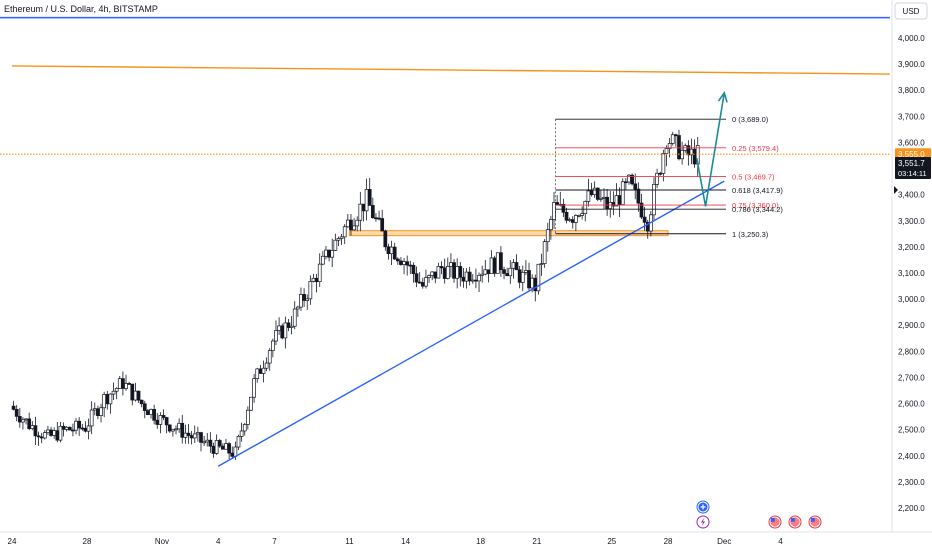 This screenshot has width=932, height=555. I want to click on price-tick-label: 3,000.0, so click(911, 299).